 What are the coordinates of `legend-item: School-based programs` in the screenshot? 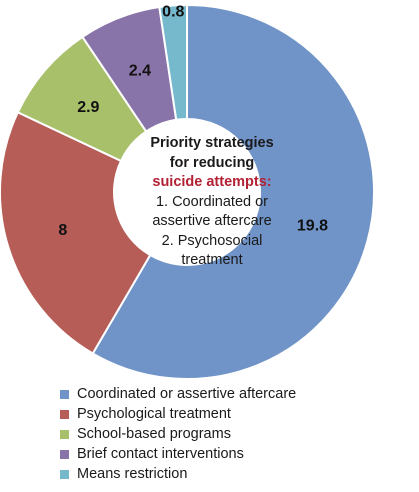 It's located at (178, 434).